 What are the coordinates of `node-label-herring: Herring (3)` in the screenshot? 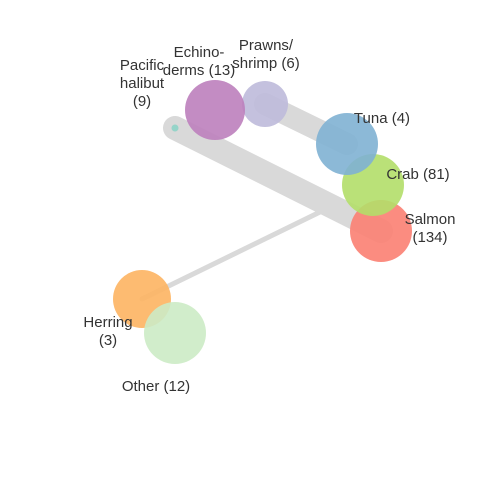 It's located at (107, 331).